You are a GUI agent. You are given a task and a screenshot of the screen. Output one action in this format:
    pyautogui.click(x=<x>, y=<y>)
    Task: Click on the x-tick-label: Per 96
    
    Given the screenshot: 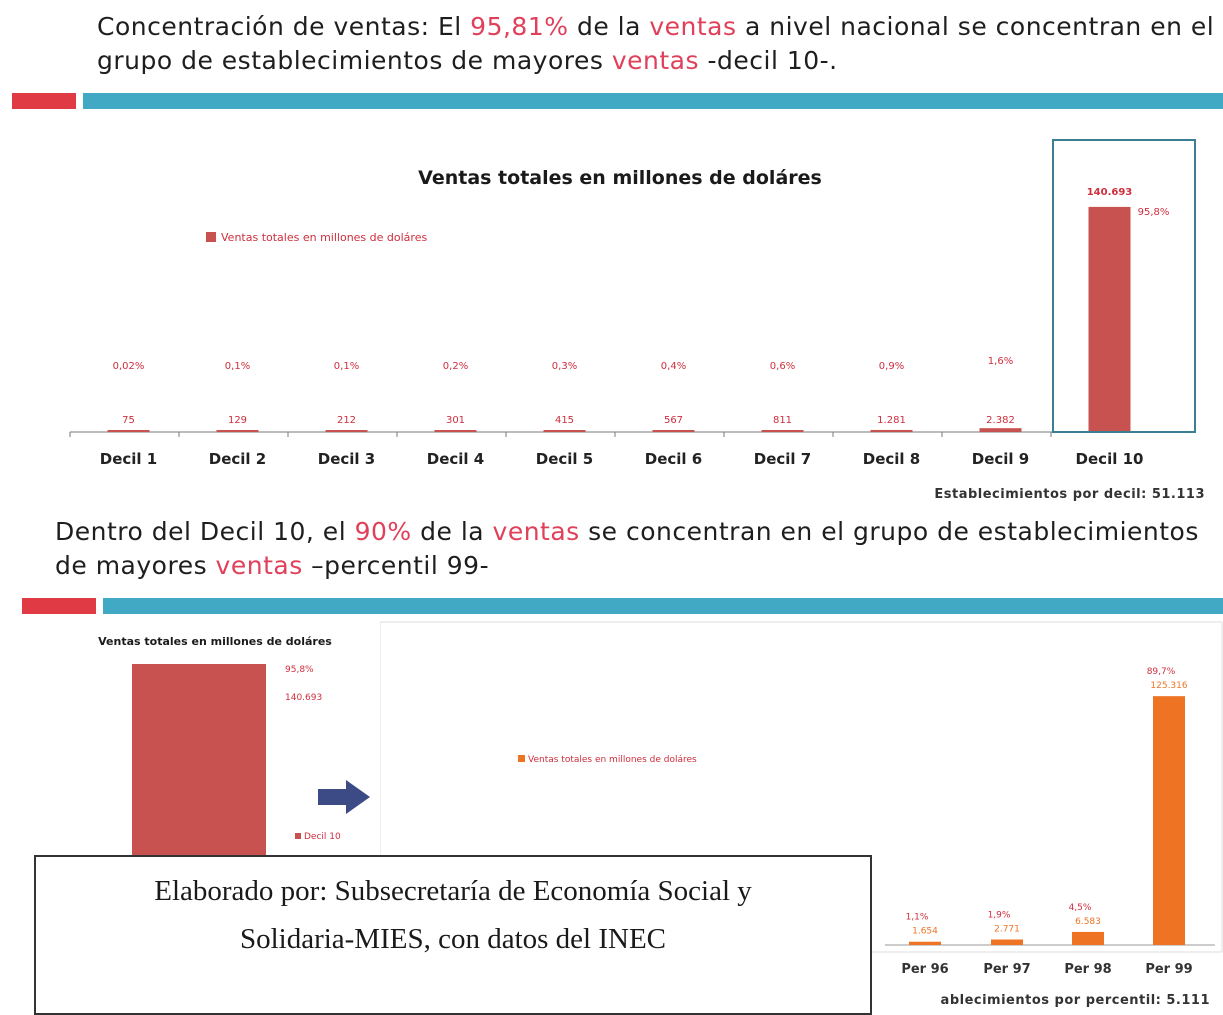 What is the action you would take?
    pyautogui.click(x=924, y=969)
    